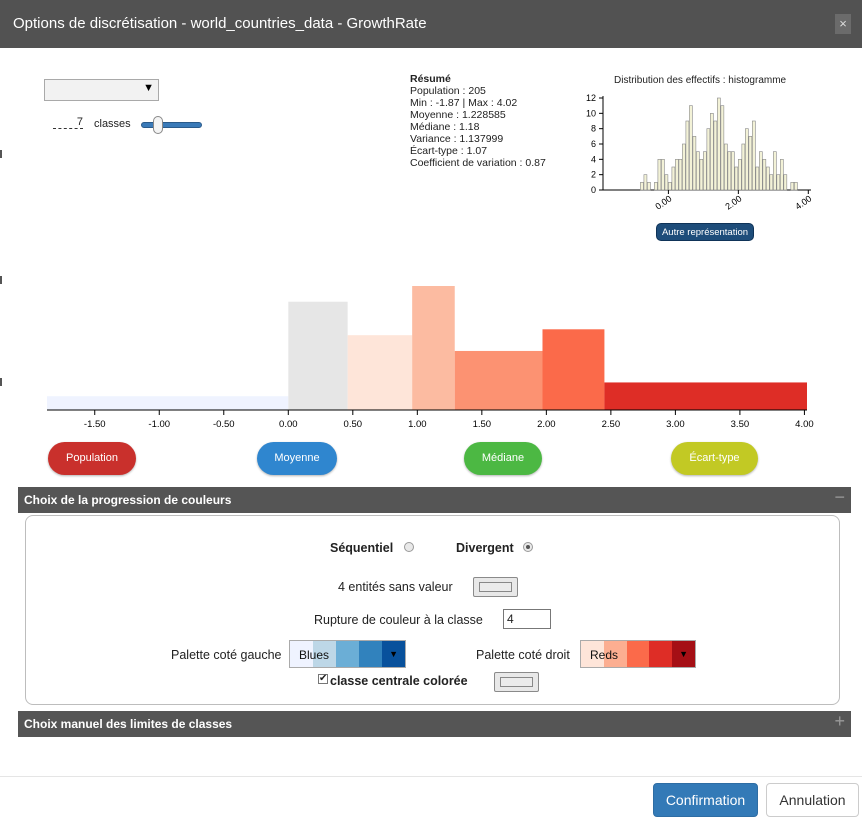  What do you see at coordinates (128, 724) in the screenshot?
I see `section-title: Choix manuel des limites de classes` at bounding box center [128, 724].